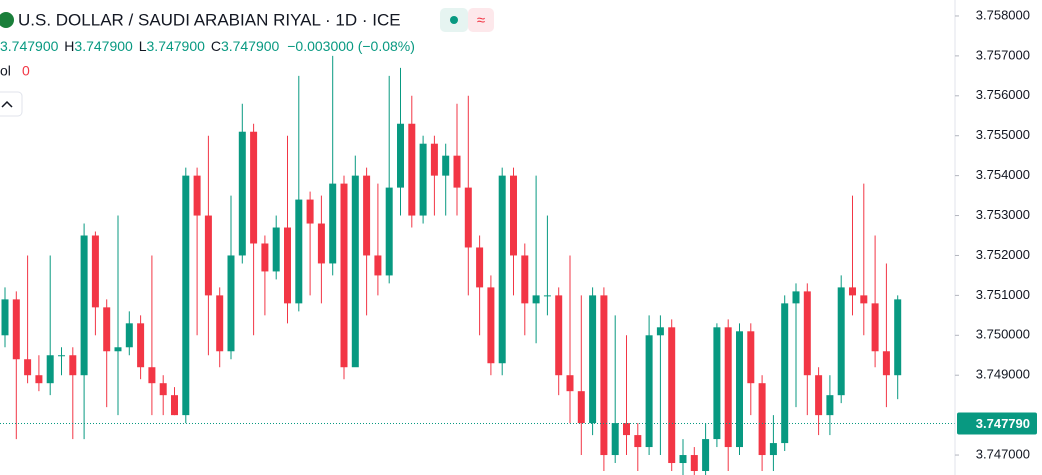 The width and height of the screenshot is (1042, 475). Describe the element at coordinates (1003, 94) in the screenshot. I see `y-tick-label: 3.756000` at that location.